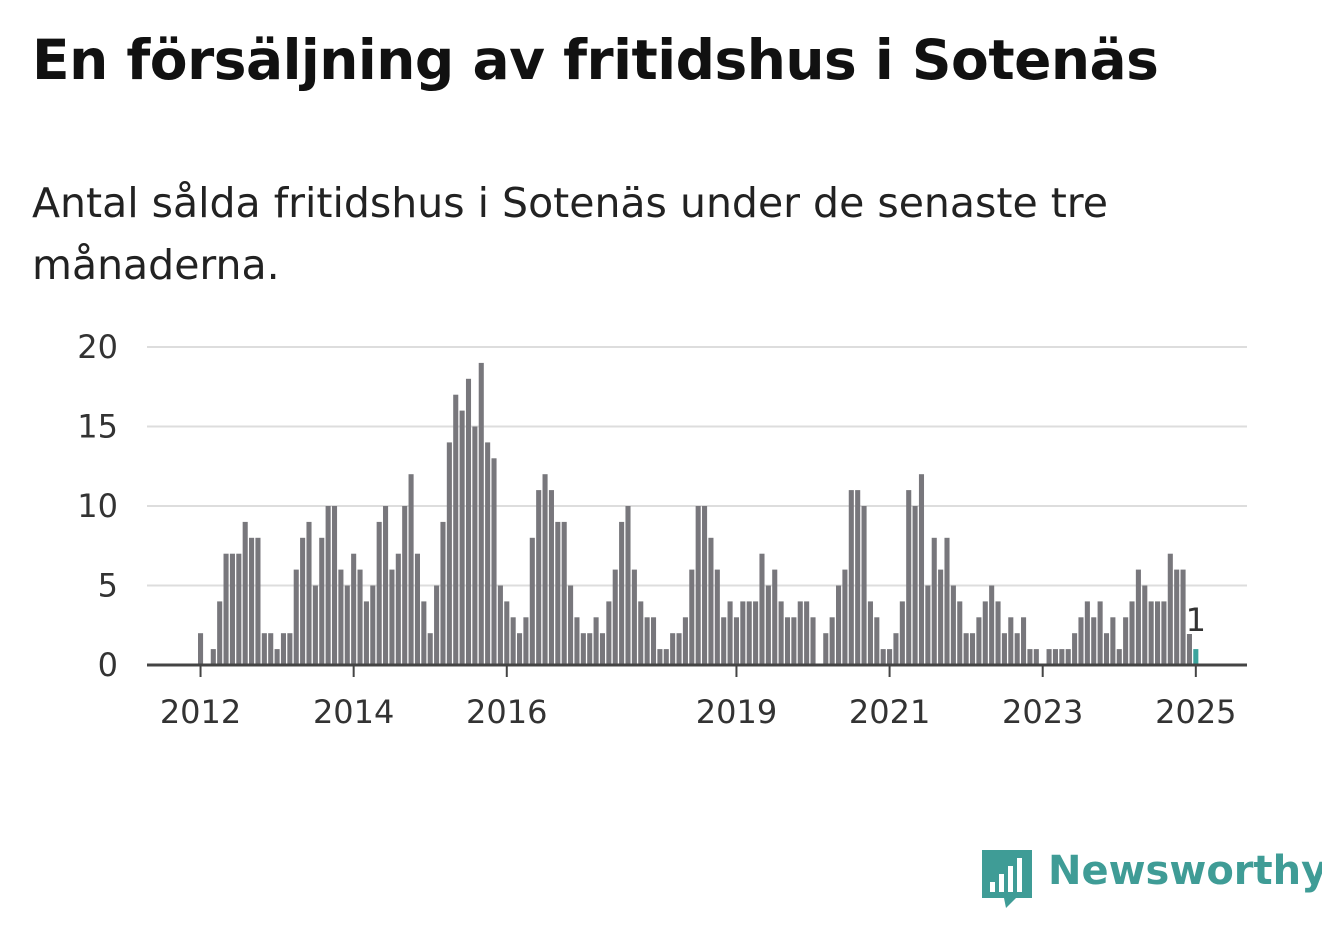 The height and width of the screenshot is (939, 1322). What do you see at coordinates (108, 586) in the screenshot?
I see `y-tick-label: 5` at bounding box center [108, 586].